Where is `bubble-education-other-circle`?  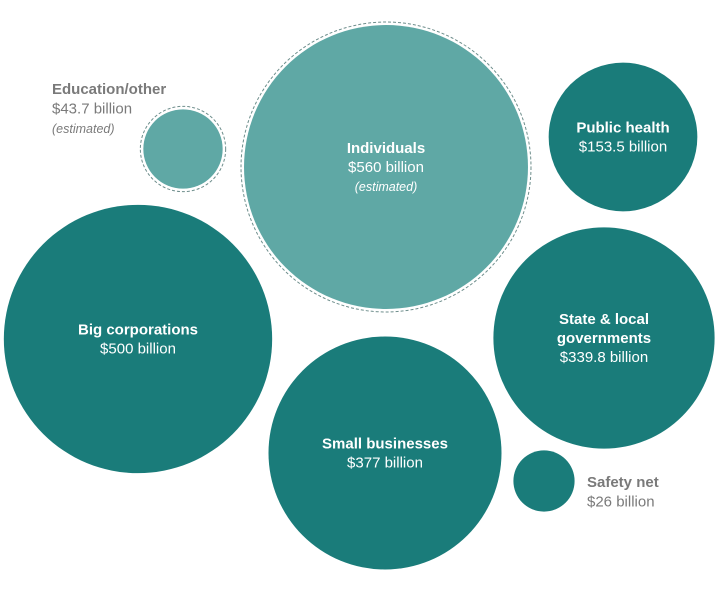
bubble-education-other-circle is located at coordinates (183, 149).